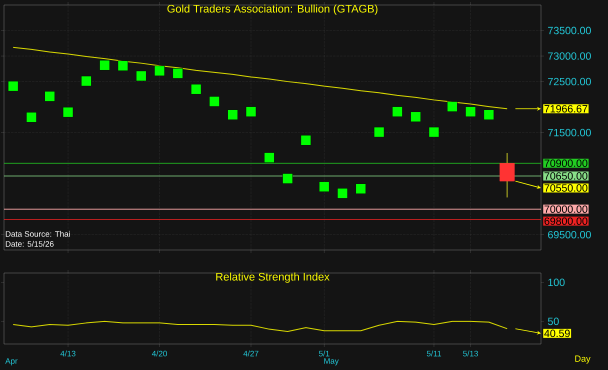 The height and width of the screenshot is (370, 608). I want to click on y-tick-label: 71500.00, so click(569, 132).